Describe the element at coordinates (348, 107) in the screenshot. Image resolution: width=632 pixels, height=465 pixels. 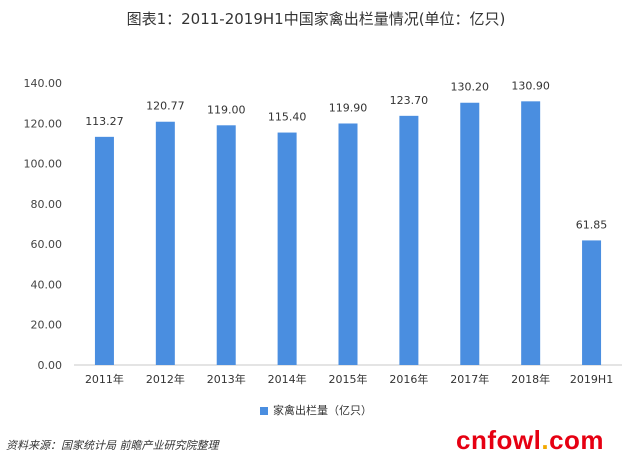
I see `data-label-4: 119.90` at that location.